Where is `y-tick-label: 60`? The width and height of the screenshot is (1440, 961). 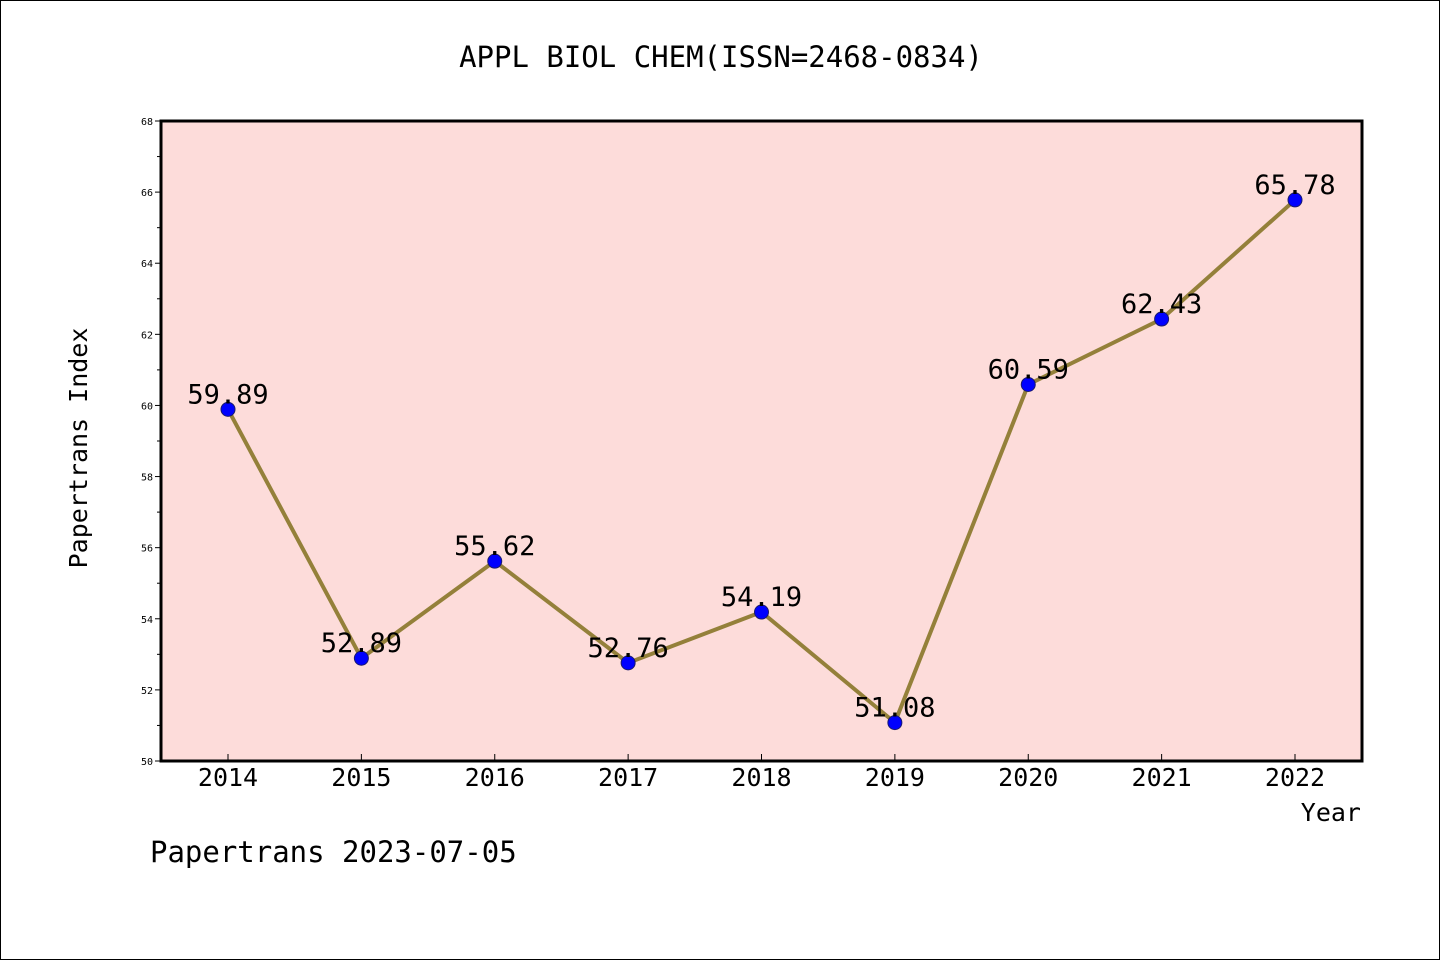 y-tick-label: 60 is located at coordinates (147, 406).